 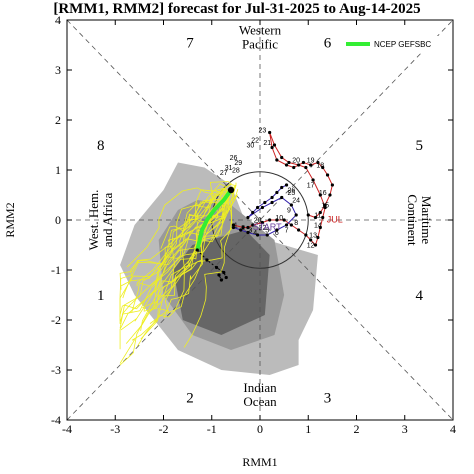 What do you see at coordinates (412, 220) in the screenshot?
I see `region-label-line: Continent` at bounding box center [412, 220].